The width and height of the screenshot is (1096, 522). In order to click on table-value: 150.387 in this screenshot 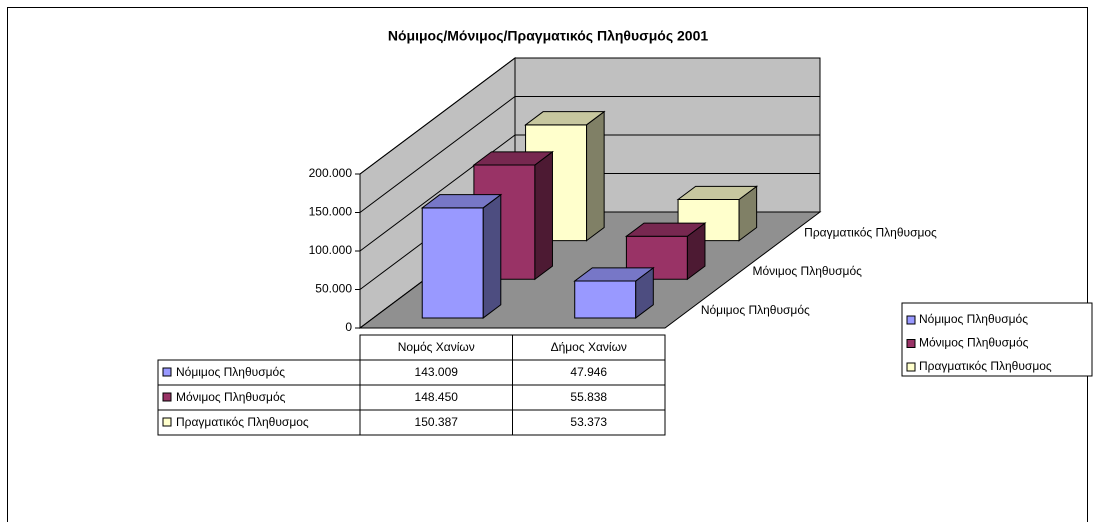, I will do `click(437, 422)`.